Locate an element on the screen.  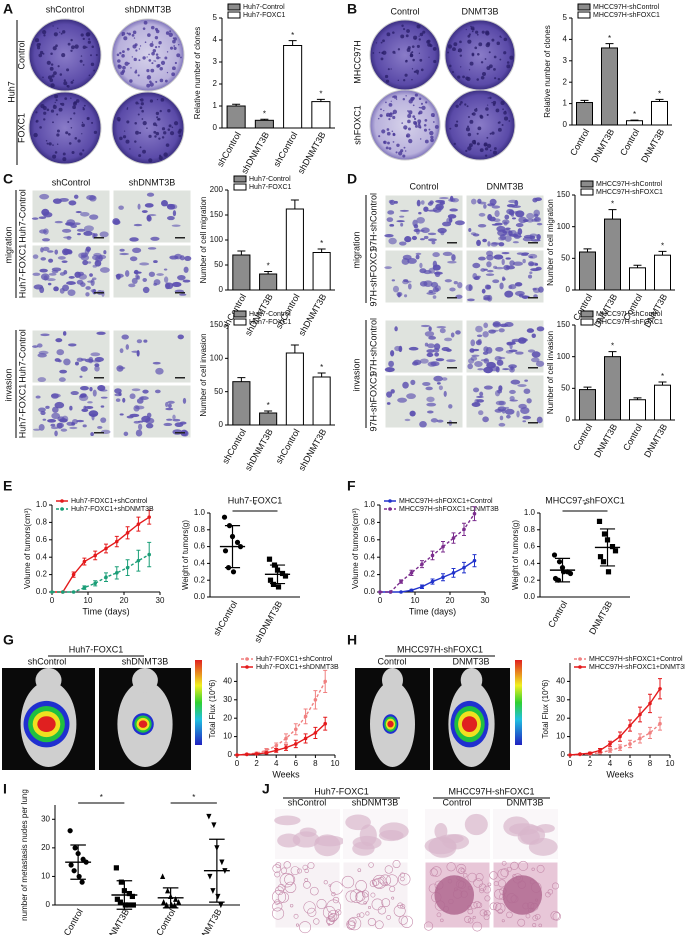
bar is located at coordinates (637, 410).